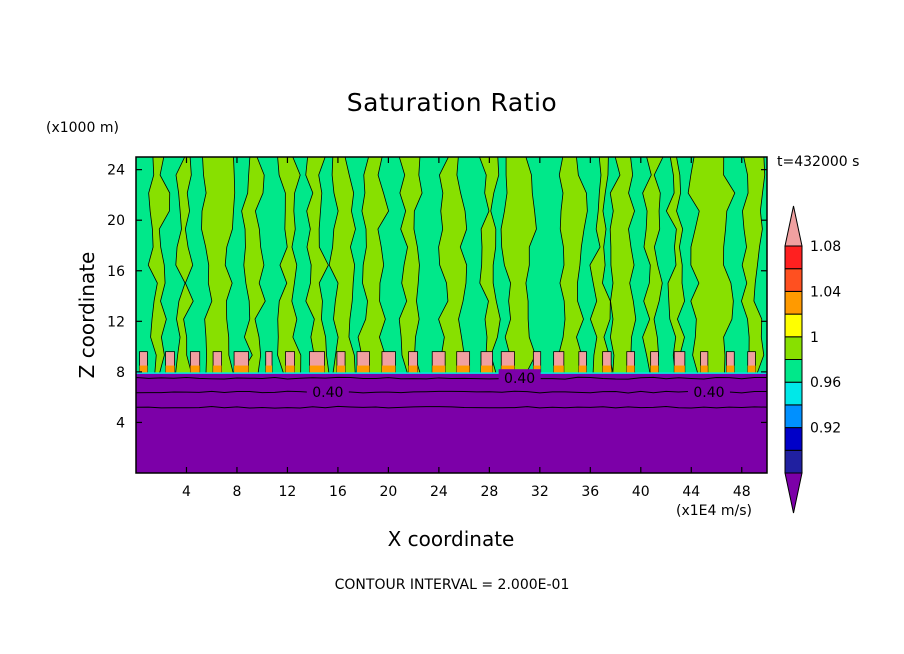 Image resolution: width=904 pixels, height=654 pixels. Describe the element at coordinates (439, 492) in the screenshot. I see `x-tick-label: 24` at that location.